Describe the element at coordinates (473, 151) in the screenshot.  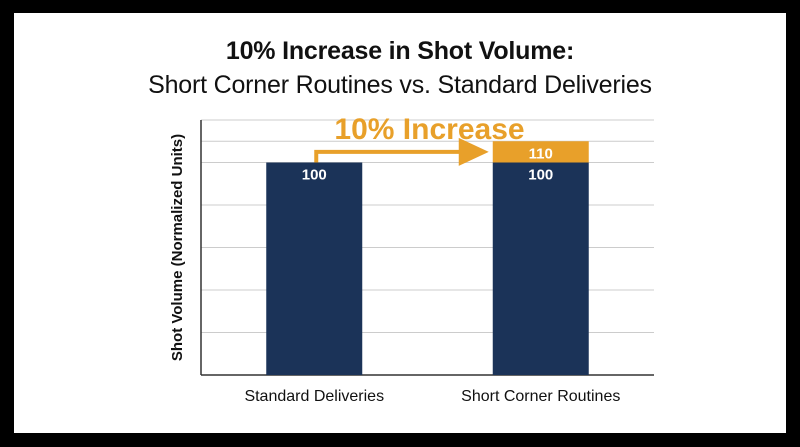
I see `annotation-arrow-head` at that location.